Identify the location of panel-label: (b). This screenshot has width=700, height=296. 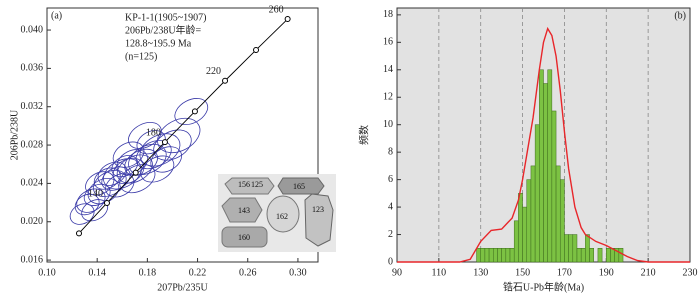
(680, 15).